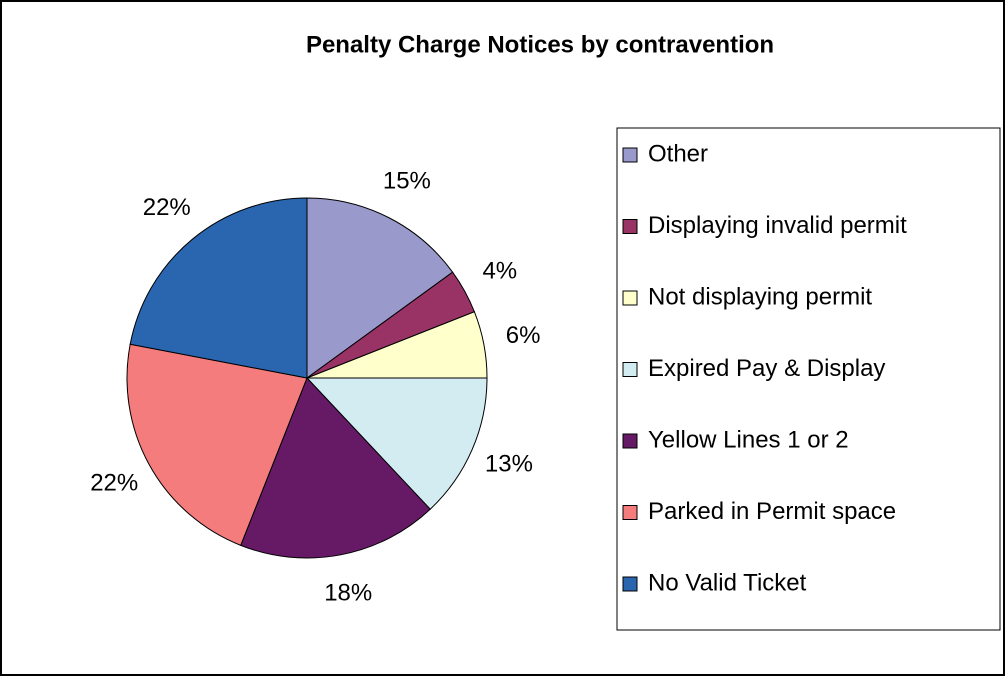 This screenshot has width=1005, height=676. What do you see at coordinates (772, 511) in the screenshot?
I see `legend-label: Parked in Permit space` at bounding box center [772, 511].